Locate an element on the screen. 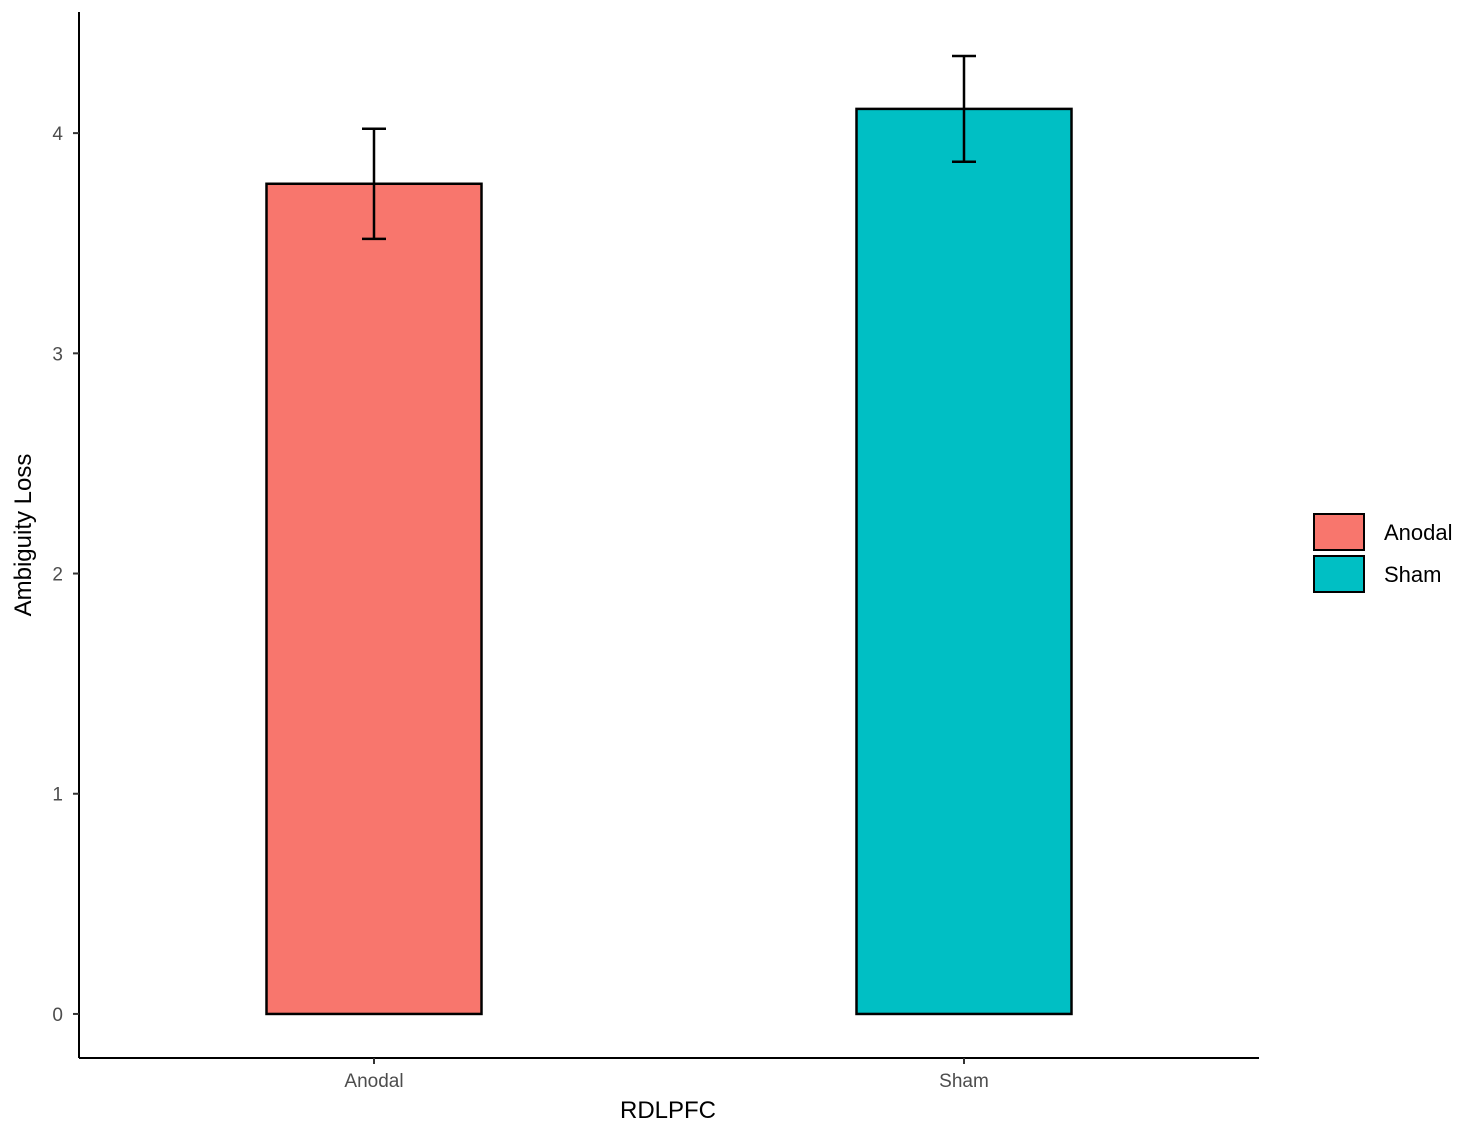 This screenshot has height=1131, width=1477. y-tick-label: 2 is located at coordinates (57, 575).